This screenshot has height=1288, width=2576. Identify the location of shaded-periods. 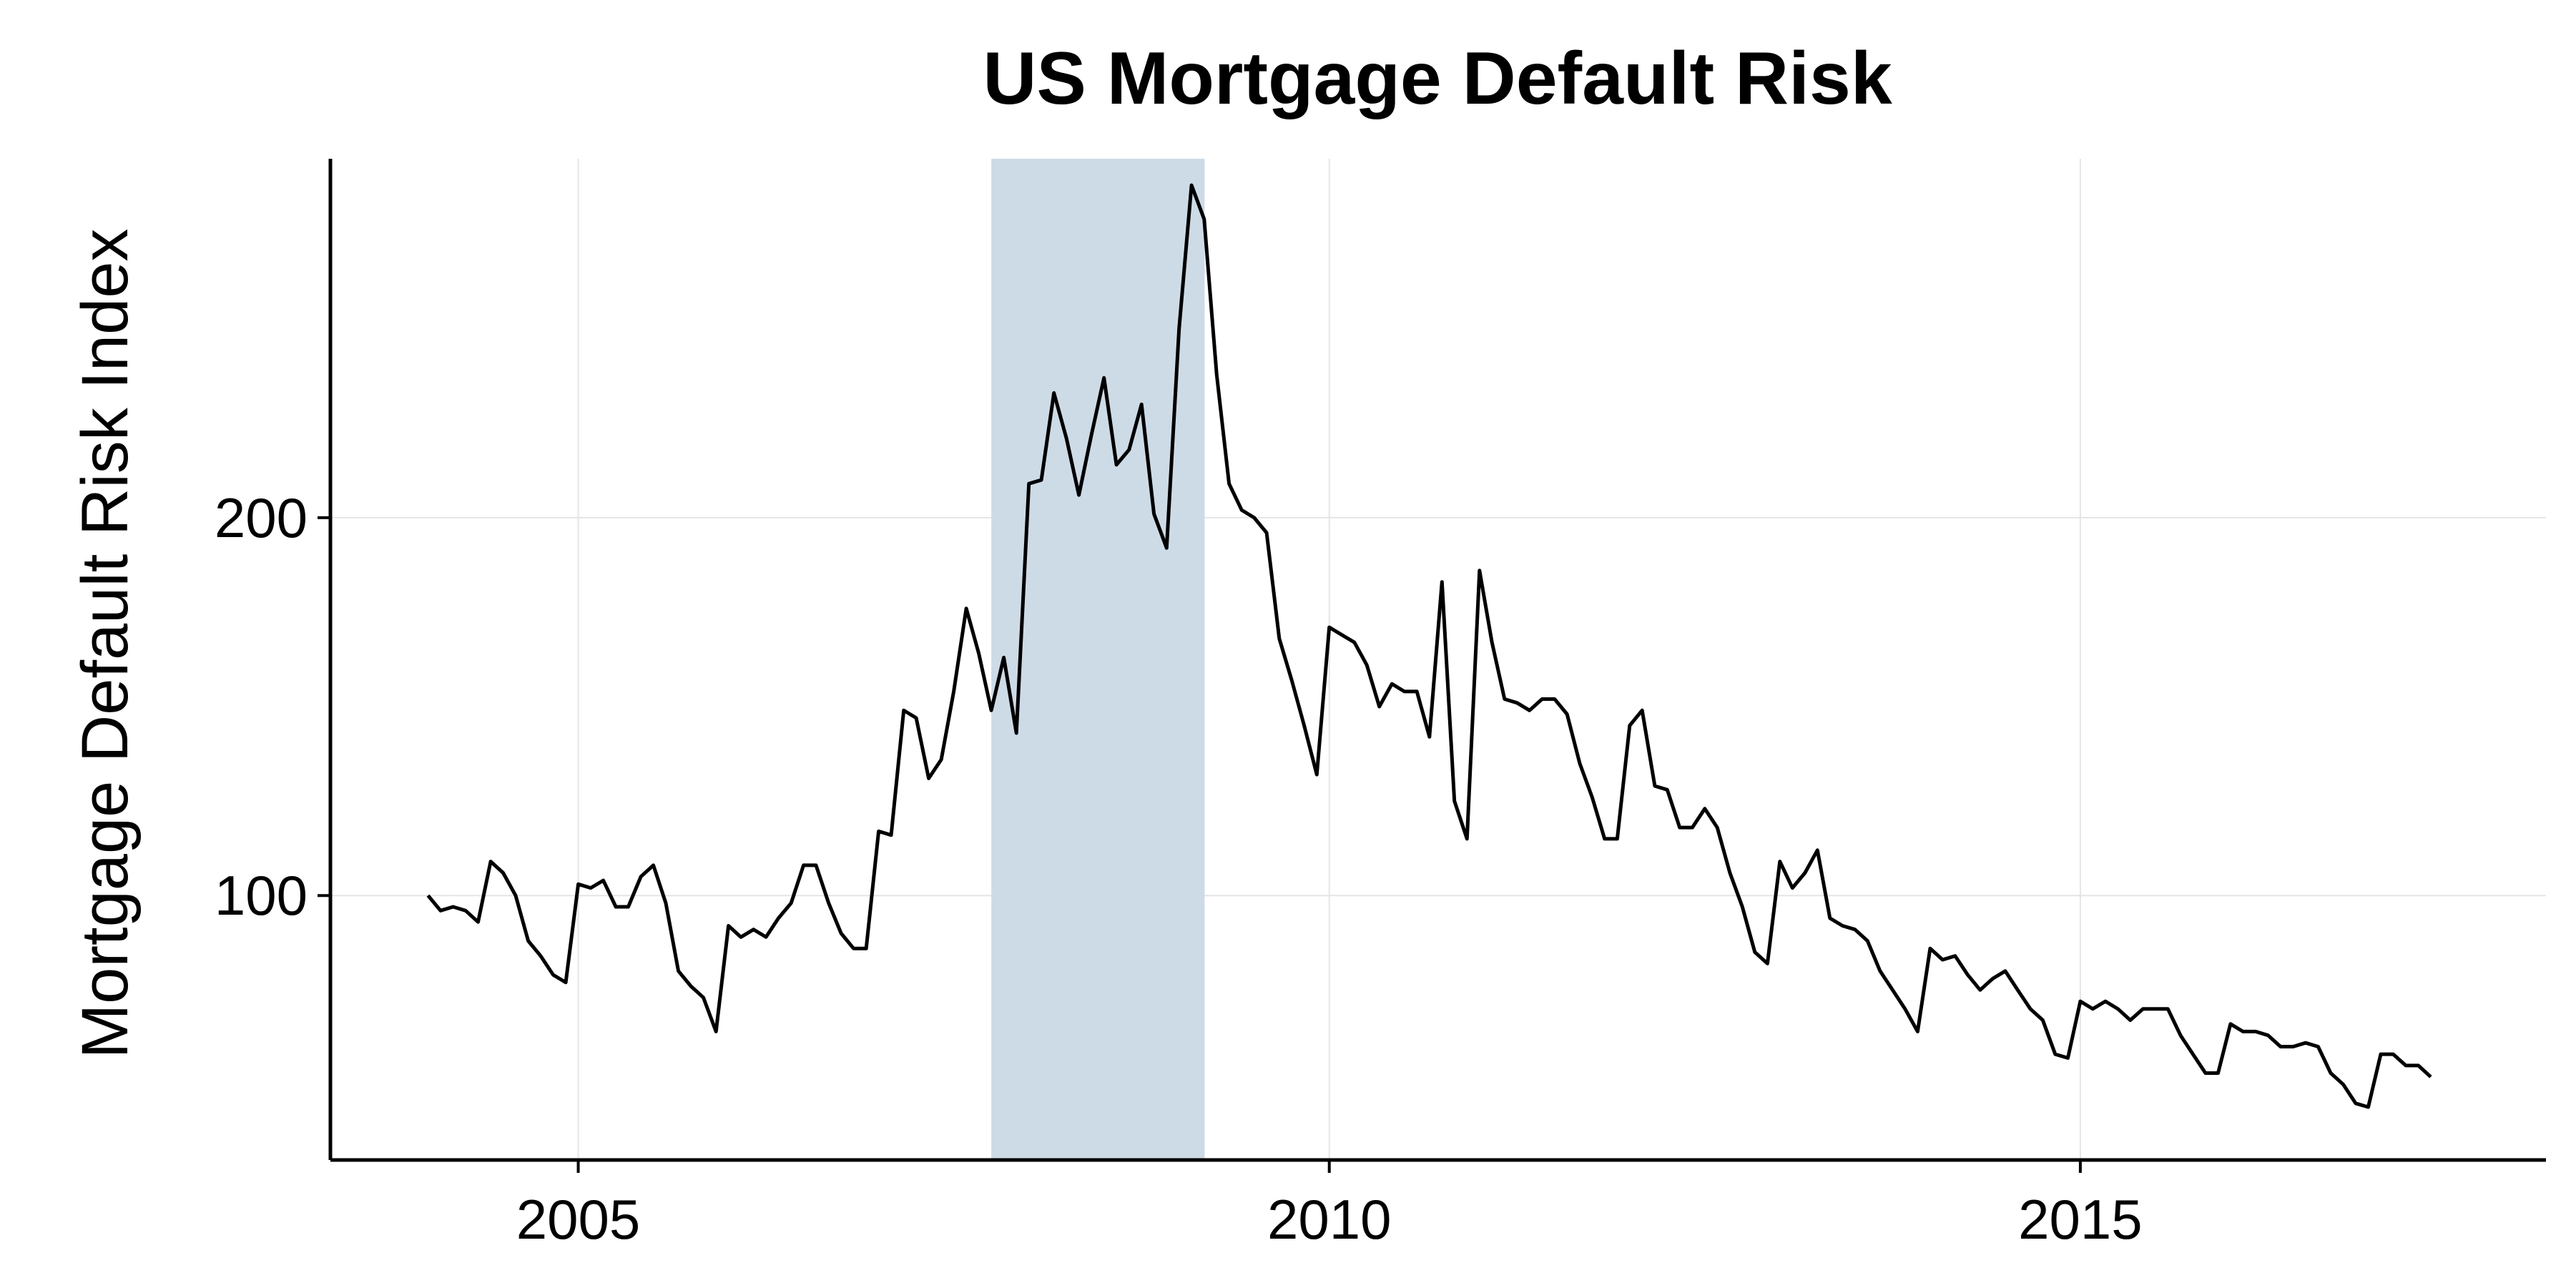
(1098, 659).